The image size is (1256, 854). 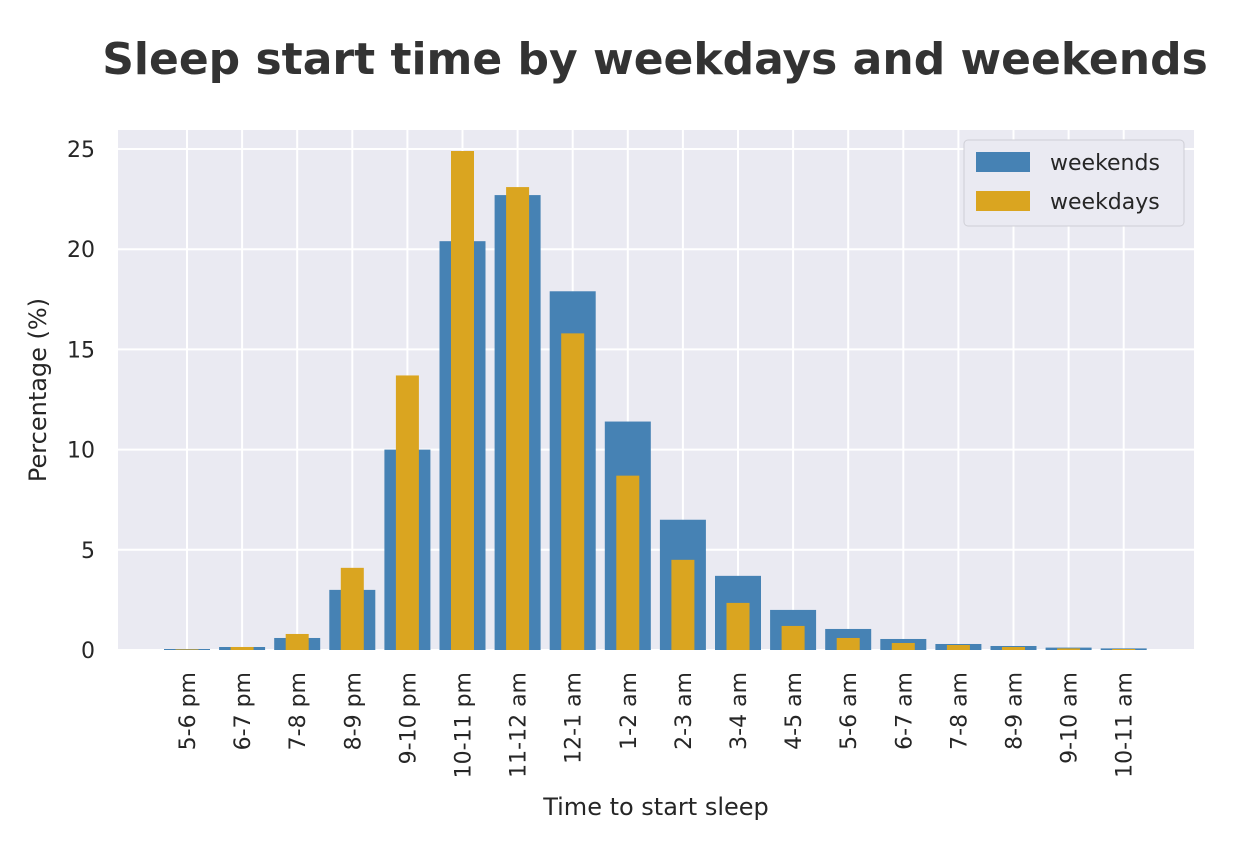 I want to click on x-tick-label: 7-8 am, so click(x=959, y=711).